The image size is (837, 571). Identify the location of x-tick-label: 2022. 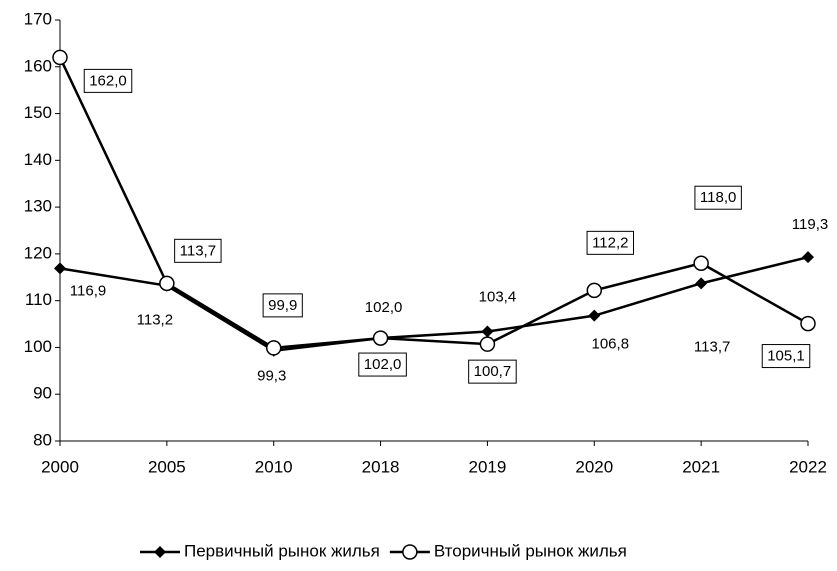
(808, 466).